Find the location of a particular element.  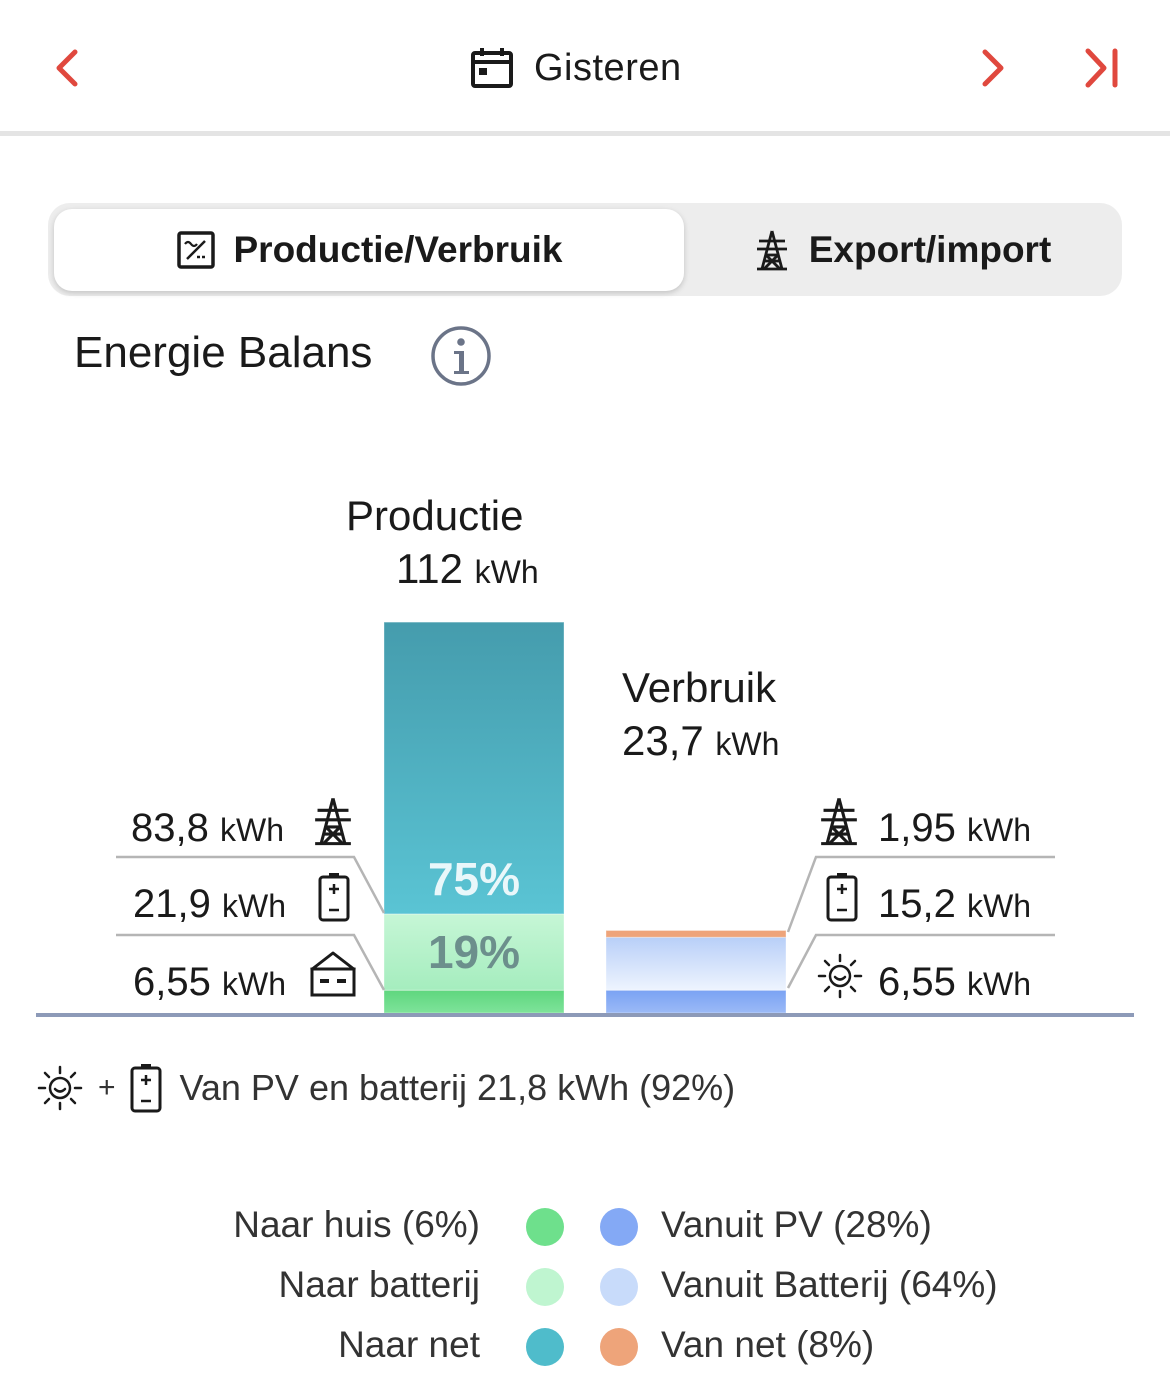

legend-label-vanuit-batterij: Vanuit Batterij (64%) is located at coordinates (829, 1284).